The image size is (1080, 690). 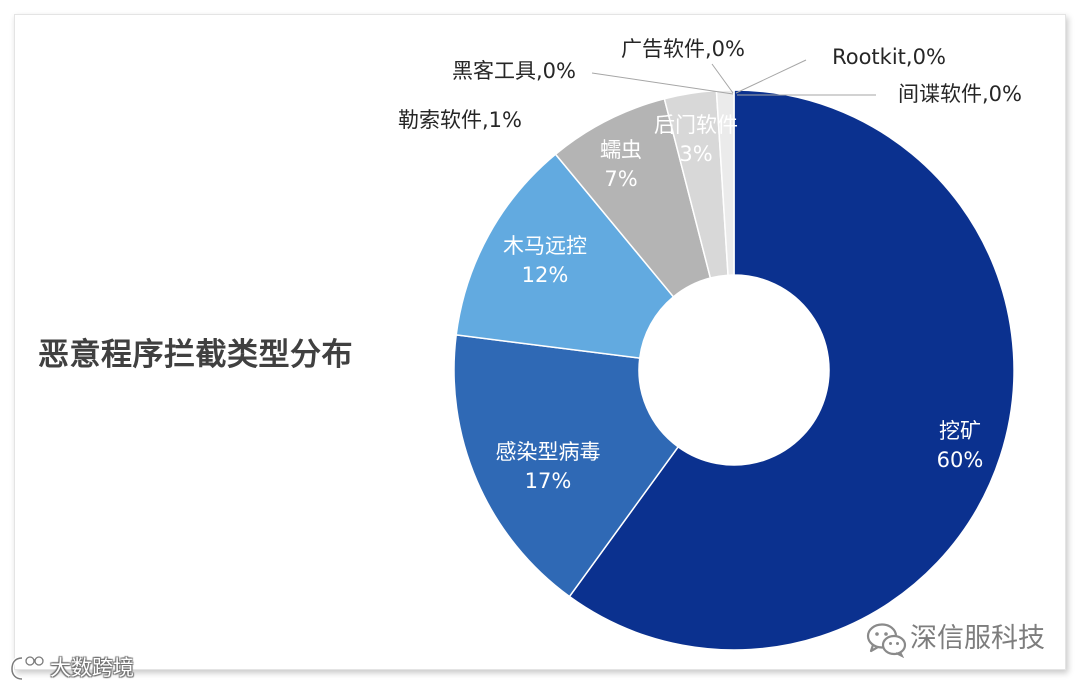 I want to click on slice-value-5: 3%, so click(x=695, y=154).